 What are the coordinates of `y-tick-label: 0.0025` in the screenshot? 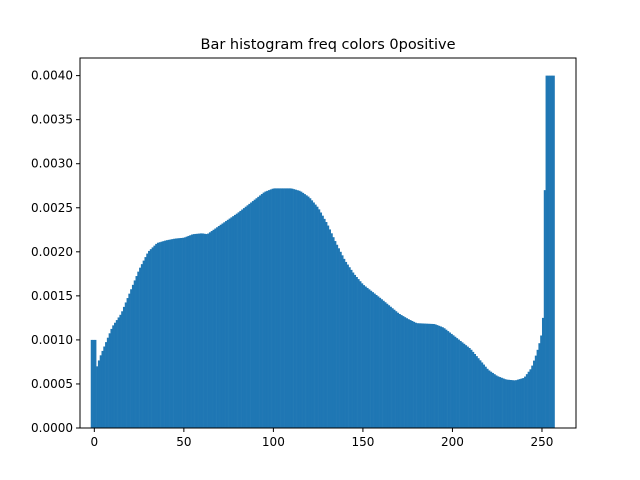 It's located at (52, 208).